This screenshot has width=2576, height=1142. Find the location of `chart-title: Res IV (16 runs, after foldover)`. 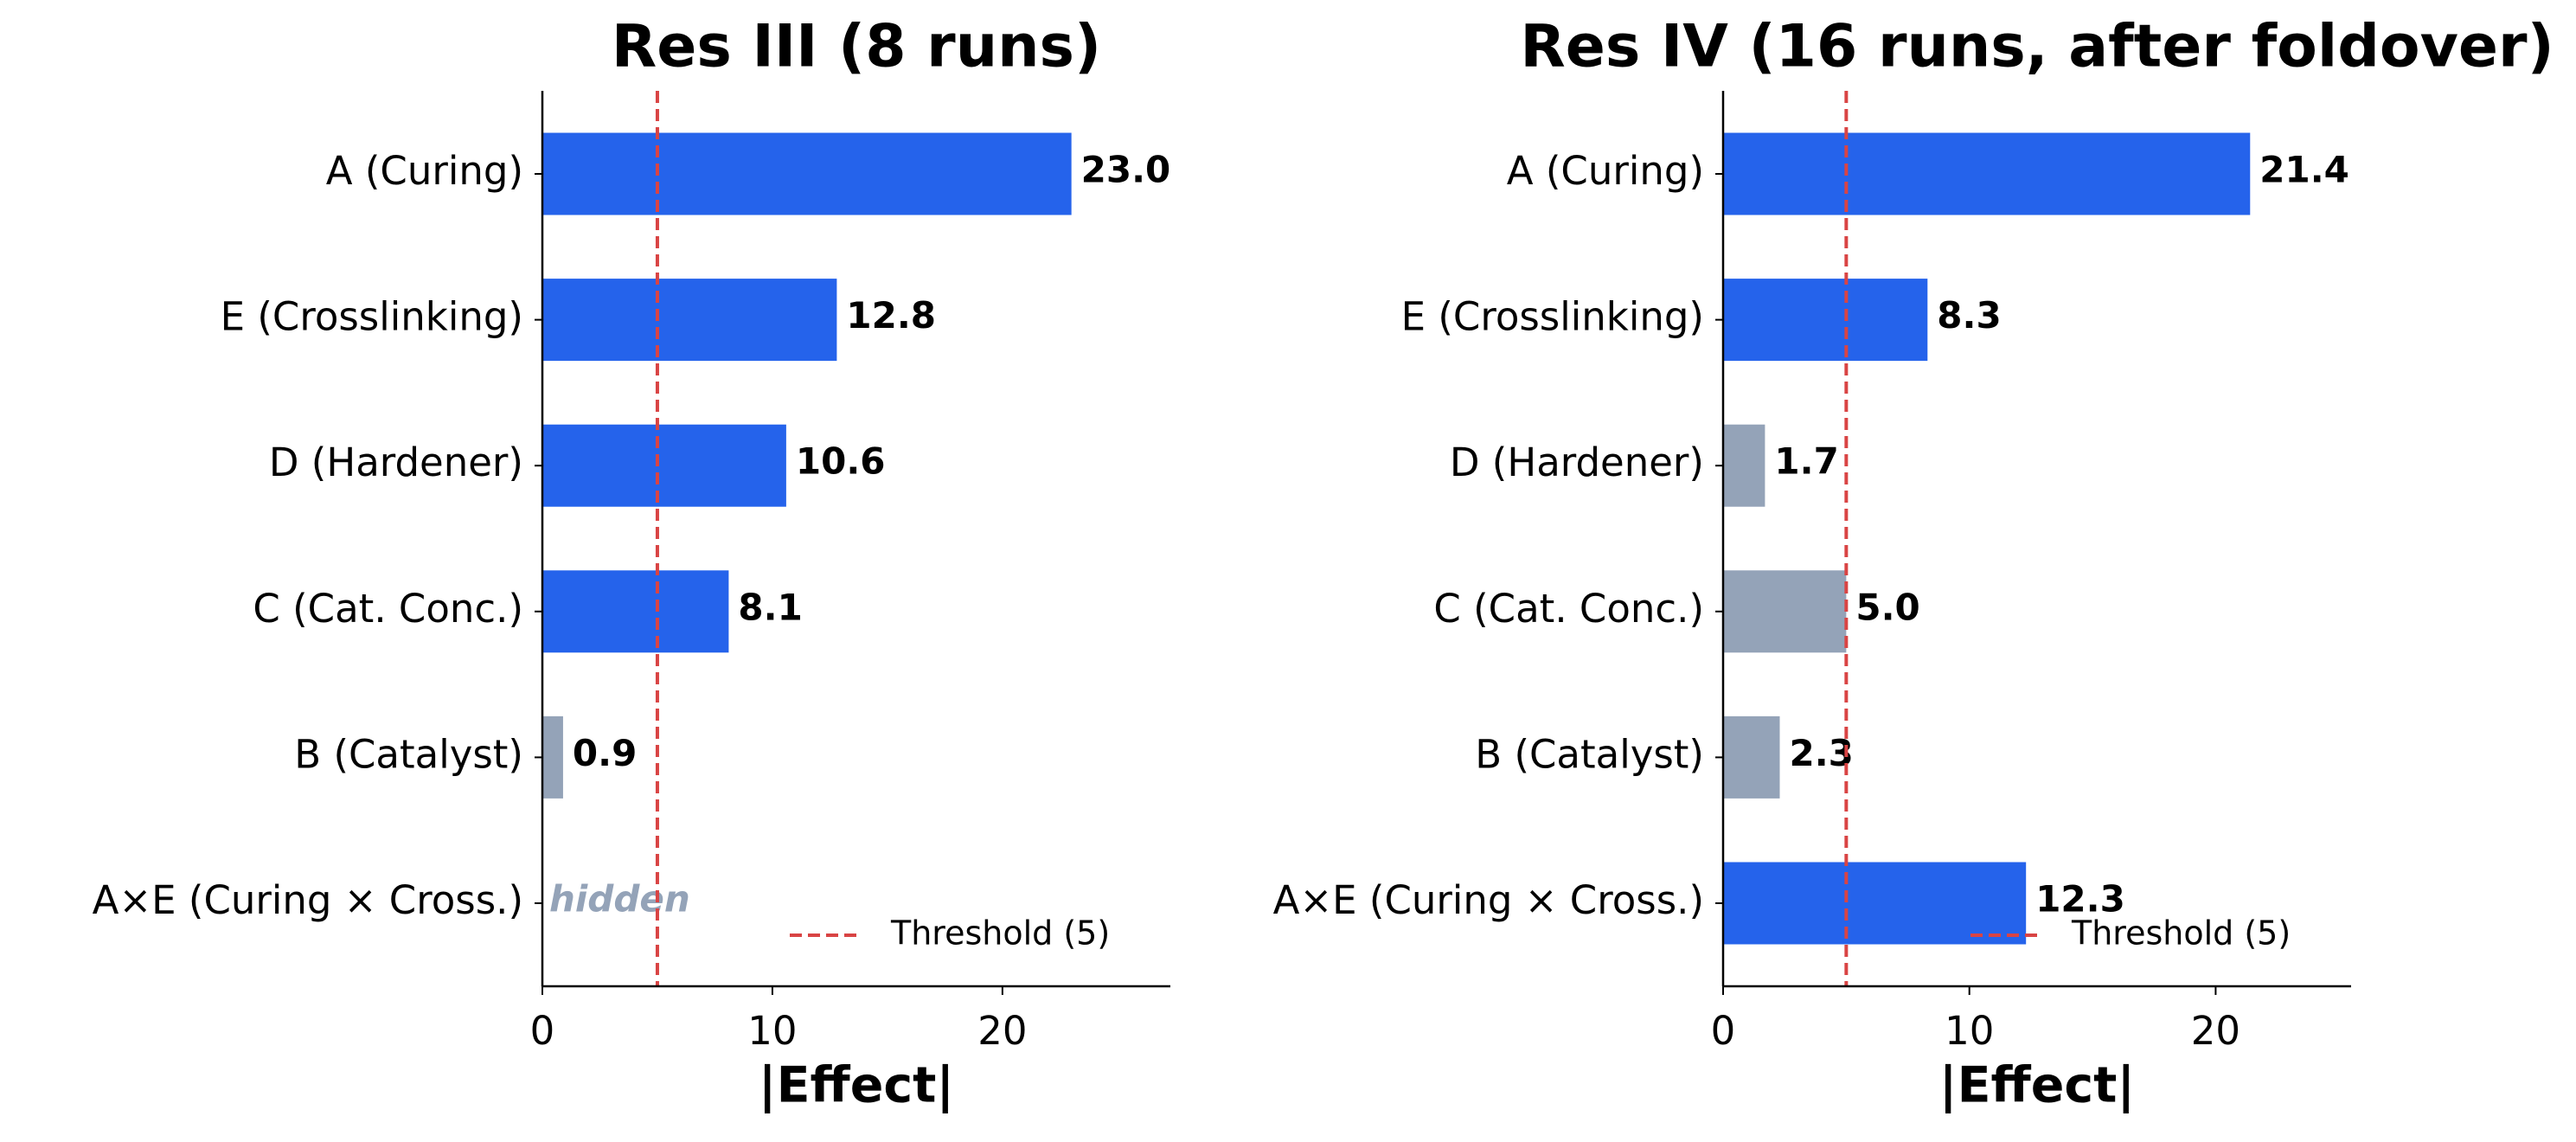

chart-title: Res IV (16 runs, after foldover) is located at coordinates (2037, 47).